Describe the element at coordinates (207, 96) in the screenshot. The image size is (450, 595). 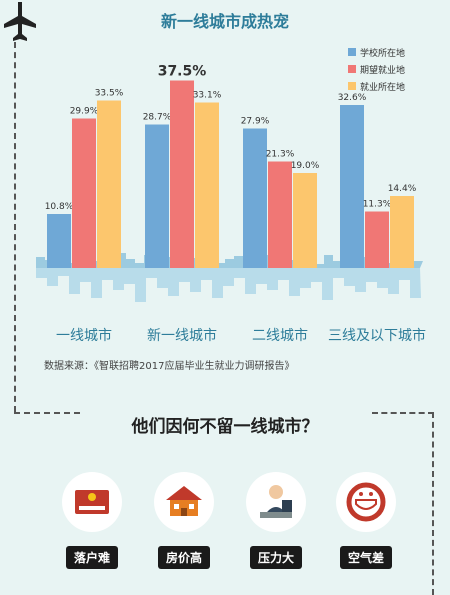
I see `data-label: 33.1%` at that location.